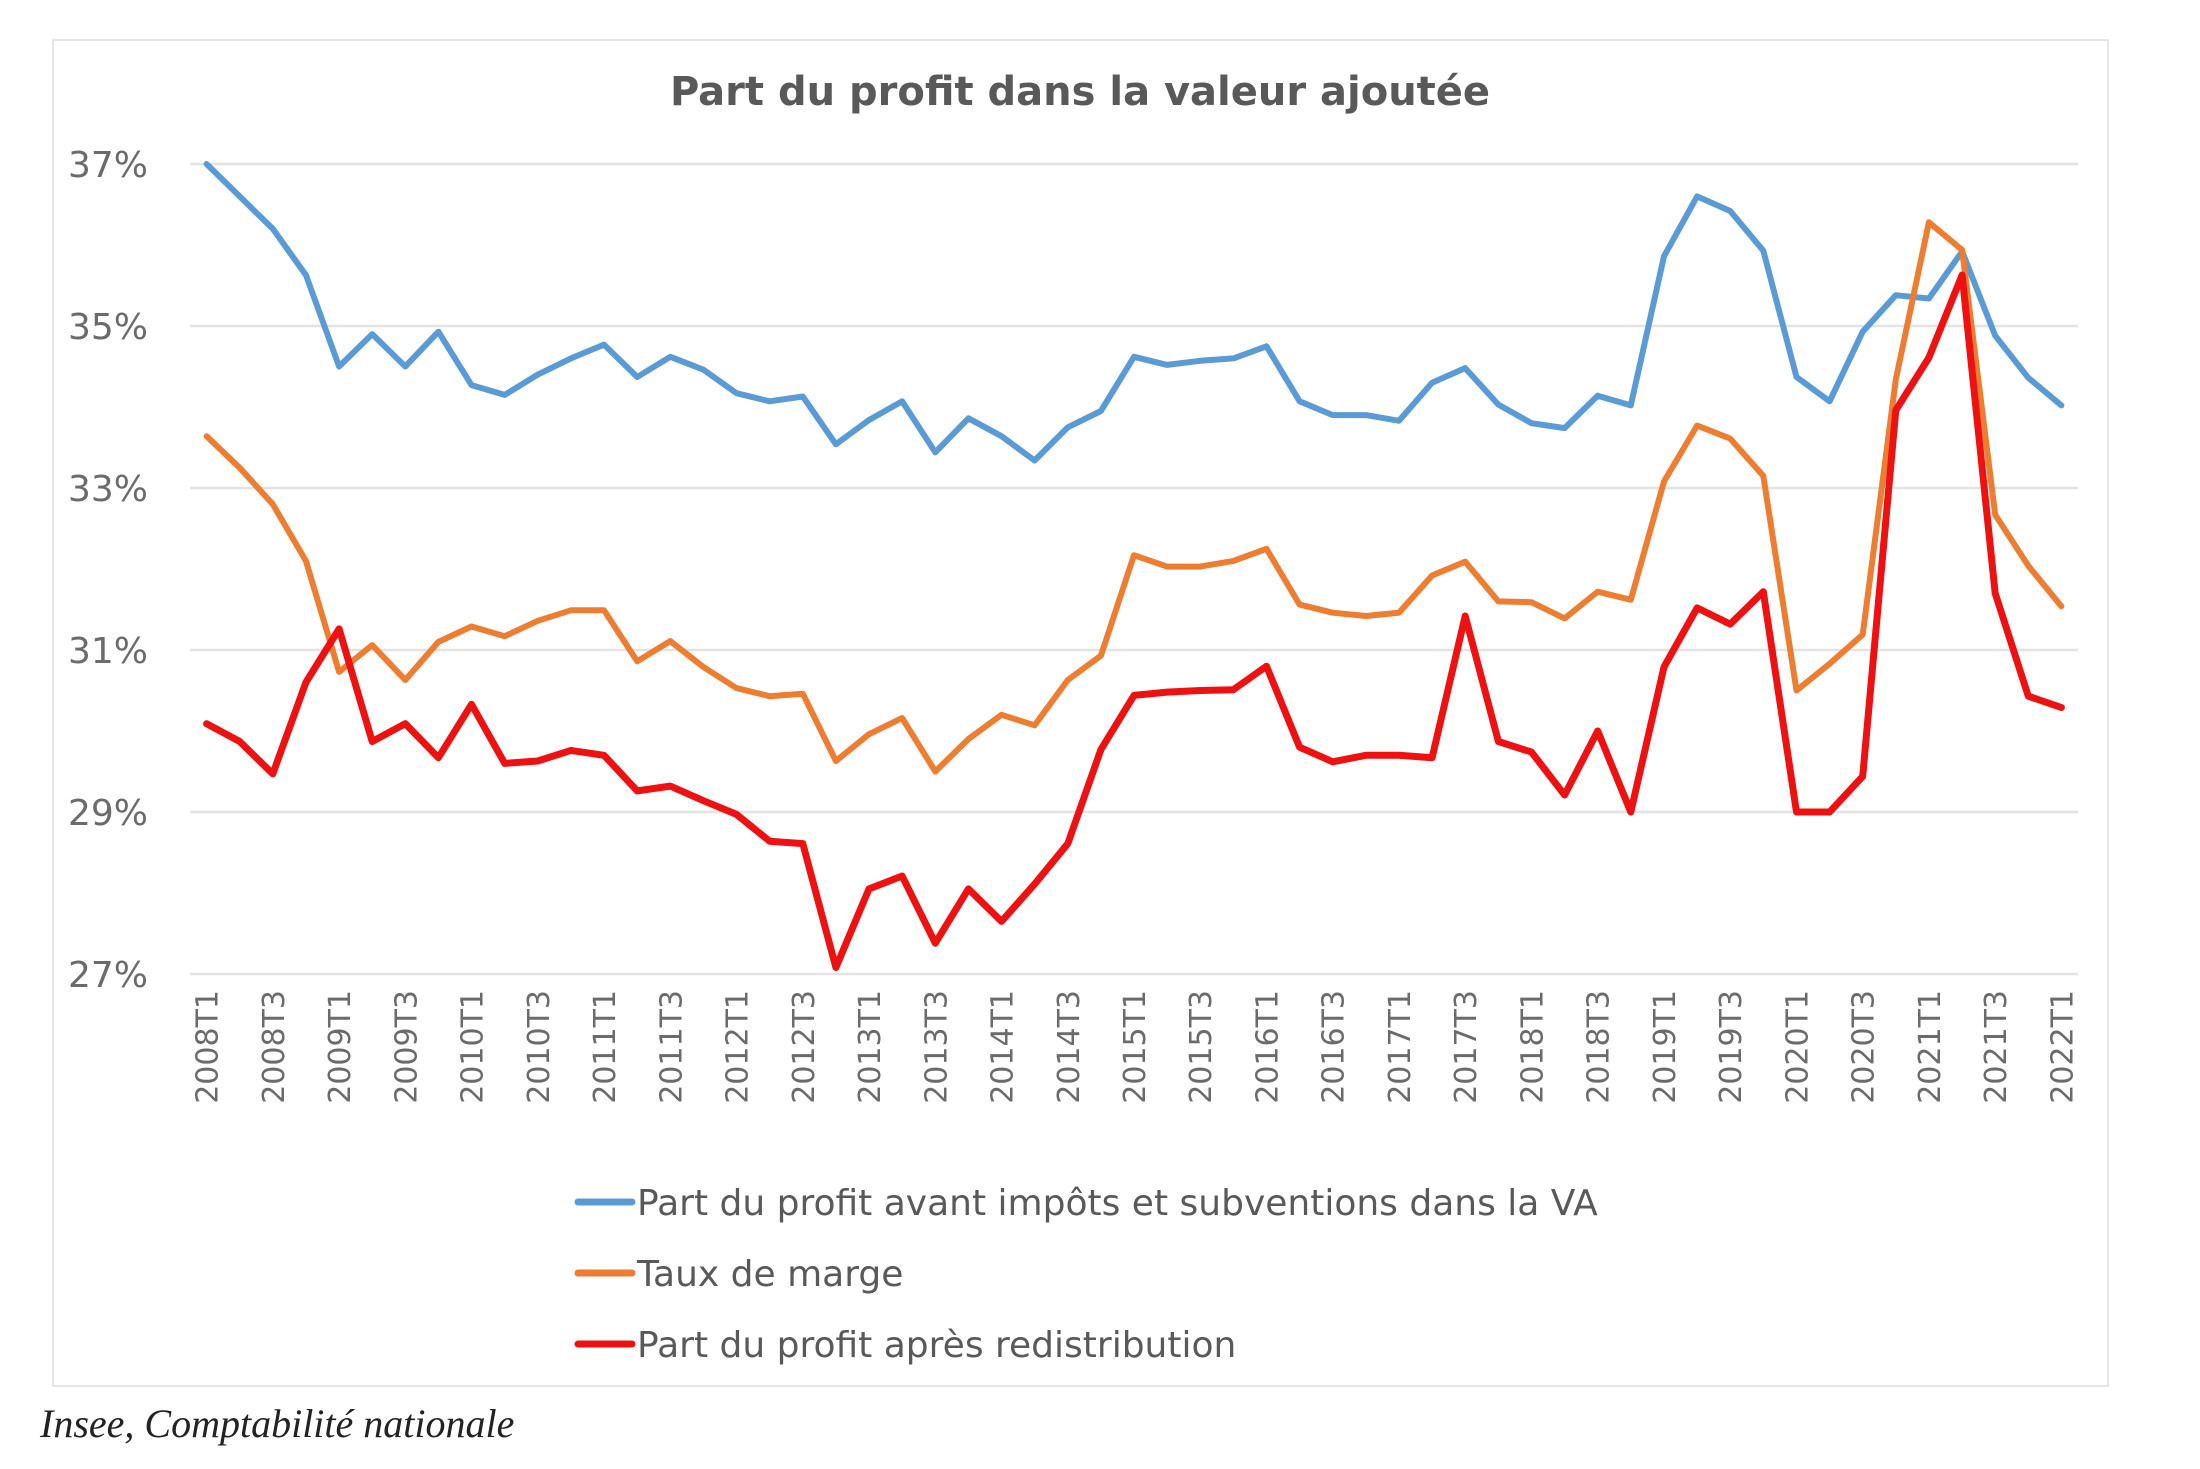  I want to click on y-tick-label: 27%, so click(108, 975).